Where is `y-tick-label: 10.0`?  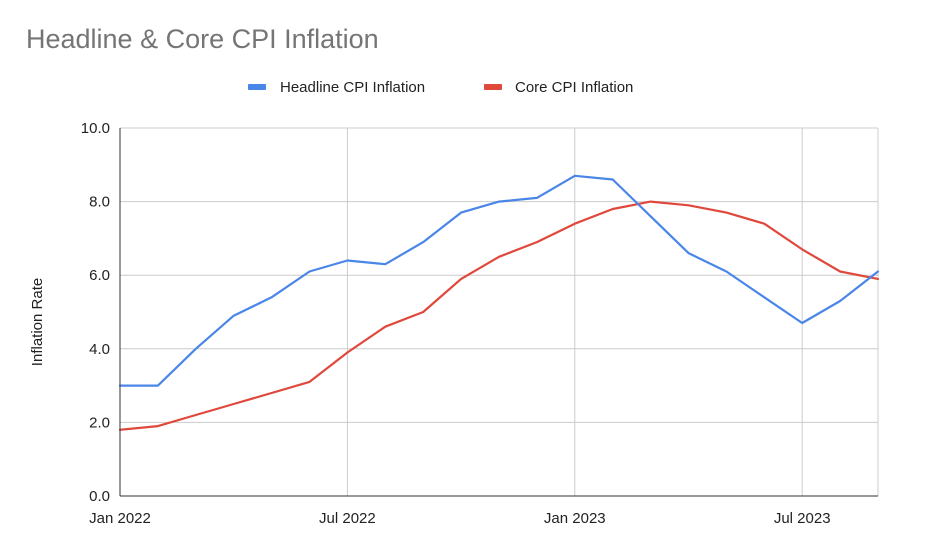 y-tick-label: 10.0 is located at coordinates (95, 128).